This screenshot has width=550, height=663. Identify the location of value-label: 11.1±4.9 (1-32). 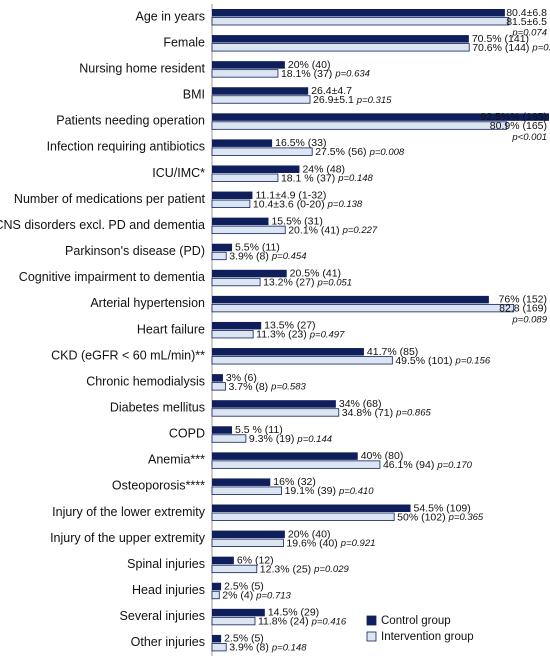
(290, 195).